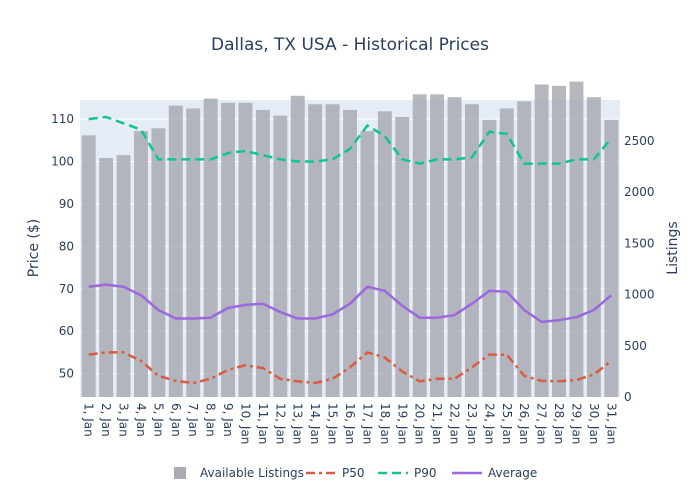  Describe the element at coordinates (577, 423) in the screenshot. I see `x-tick-label: 29, Jan` at that location.